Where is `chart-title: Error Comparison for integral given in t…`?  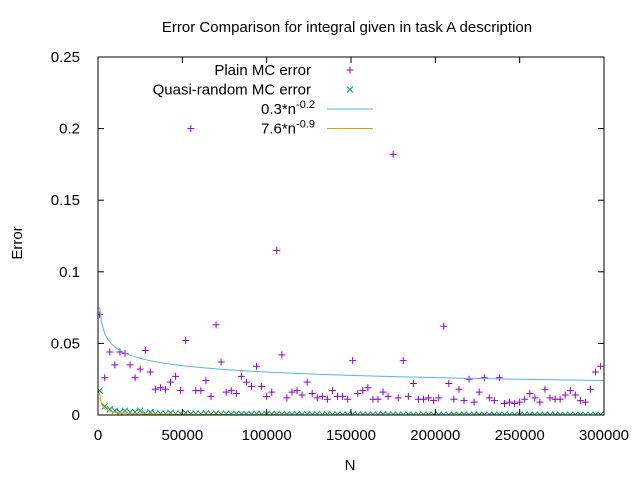
chart-title: Error Comparison for integral given in t… is located at coordinates (347, 27).